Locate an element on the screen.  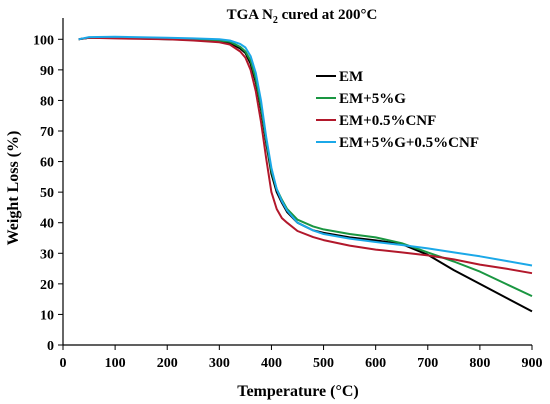
x-tick-labels: 0 100 200 300 400 500 600 700 800 900 is located at coordinates (301, 363).